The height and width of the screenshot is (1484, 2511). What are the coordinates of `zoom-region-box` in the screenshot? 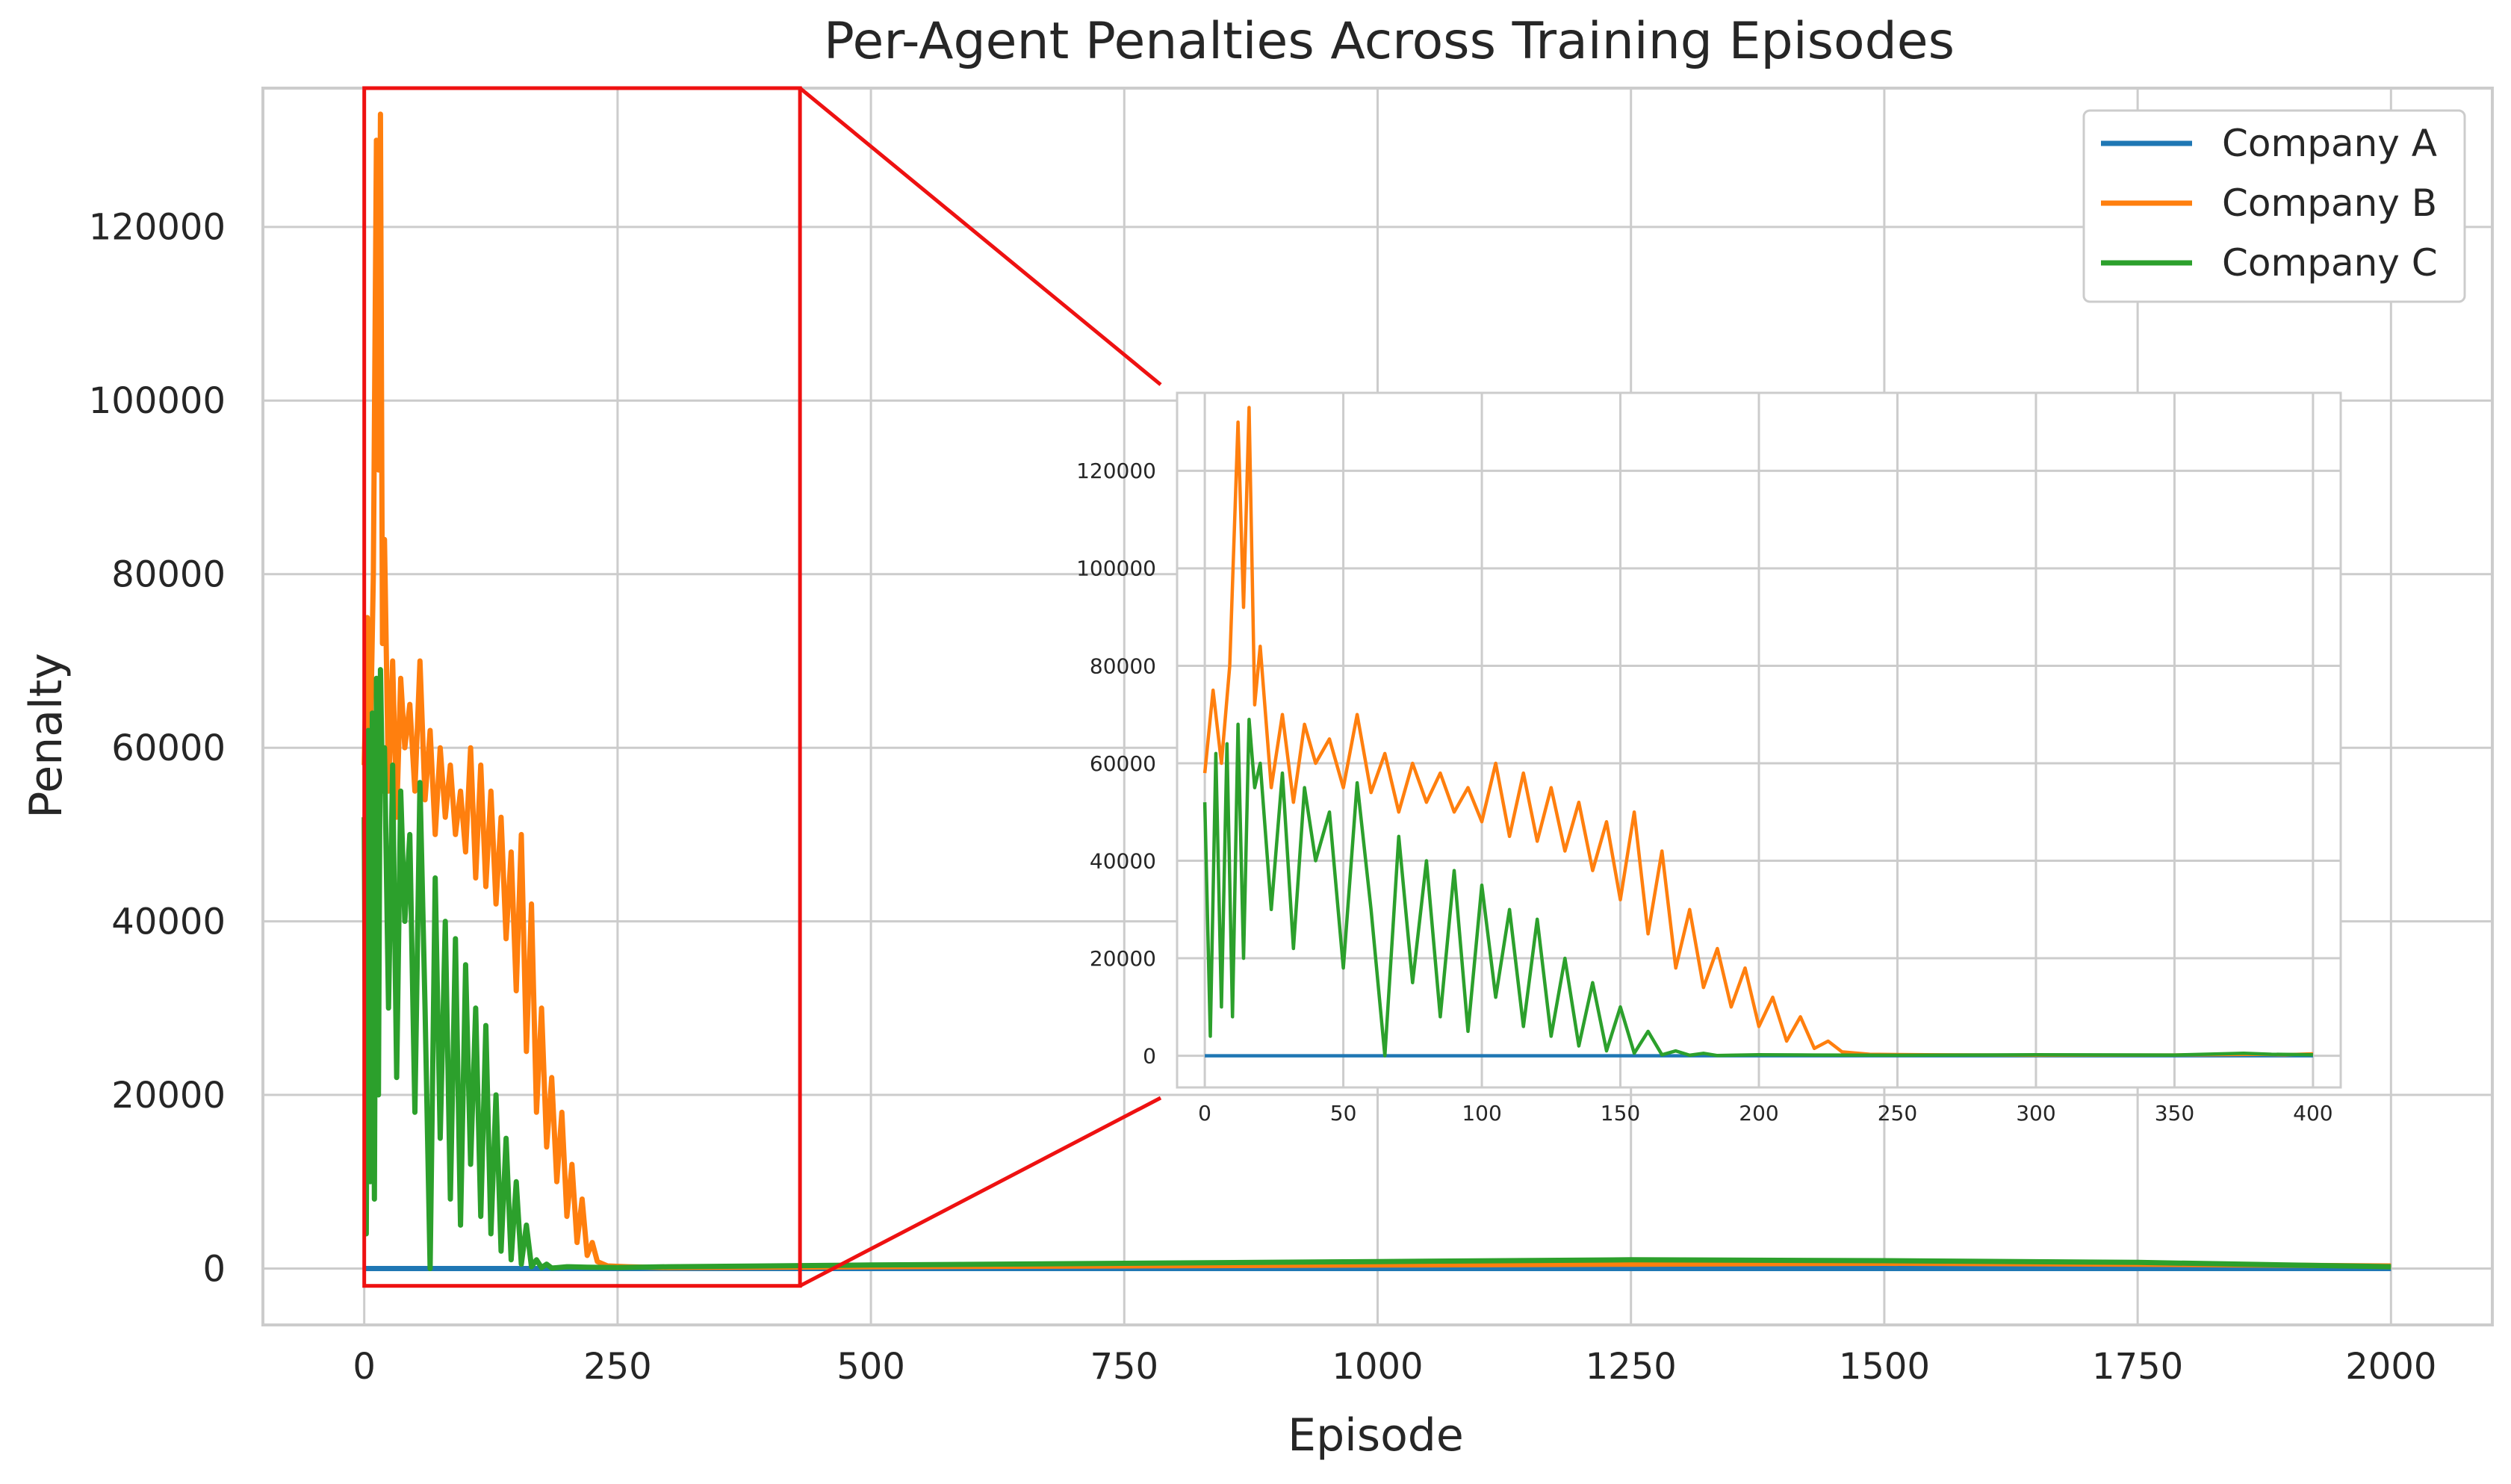 It's located at (582, 687).